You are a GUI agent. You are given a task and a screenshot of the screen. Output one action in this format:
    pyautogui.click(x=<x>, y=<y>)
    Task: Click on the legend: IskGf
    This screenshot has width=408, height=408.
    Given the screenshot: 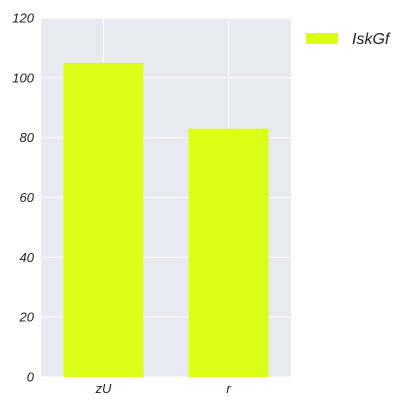 What is the action you would take?
    pyautogui.click(x=348, y=39)
    